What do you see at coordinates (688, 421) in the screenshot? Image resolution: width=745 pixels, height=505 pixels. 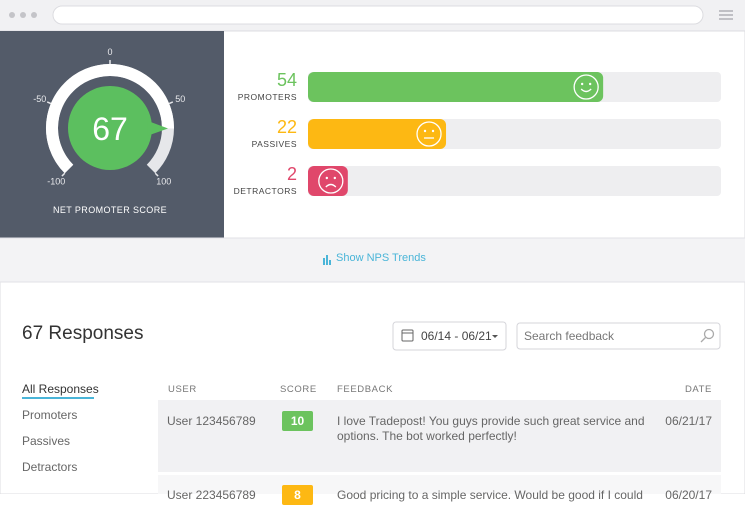 I see `date: 06/21/17` at bounding box center [688, 421].